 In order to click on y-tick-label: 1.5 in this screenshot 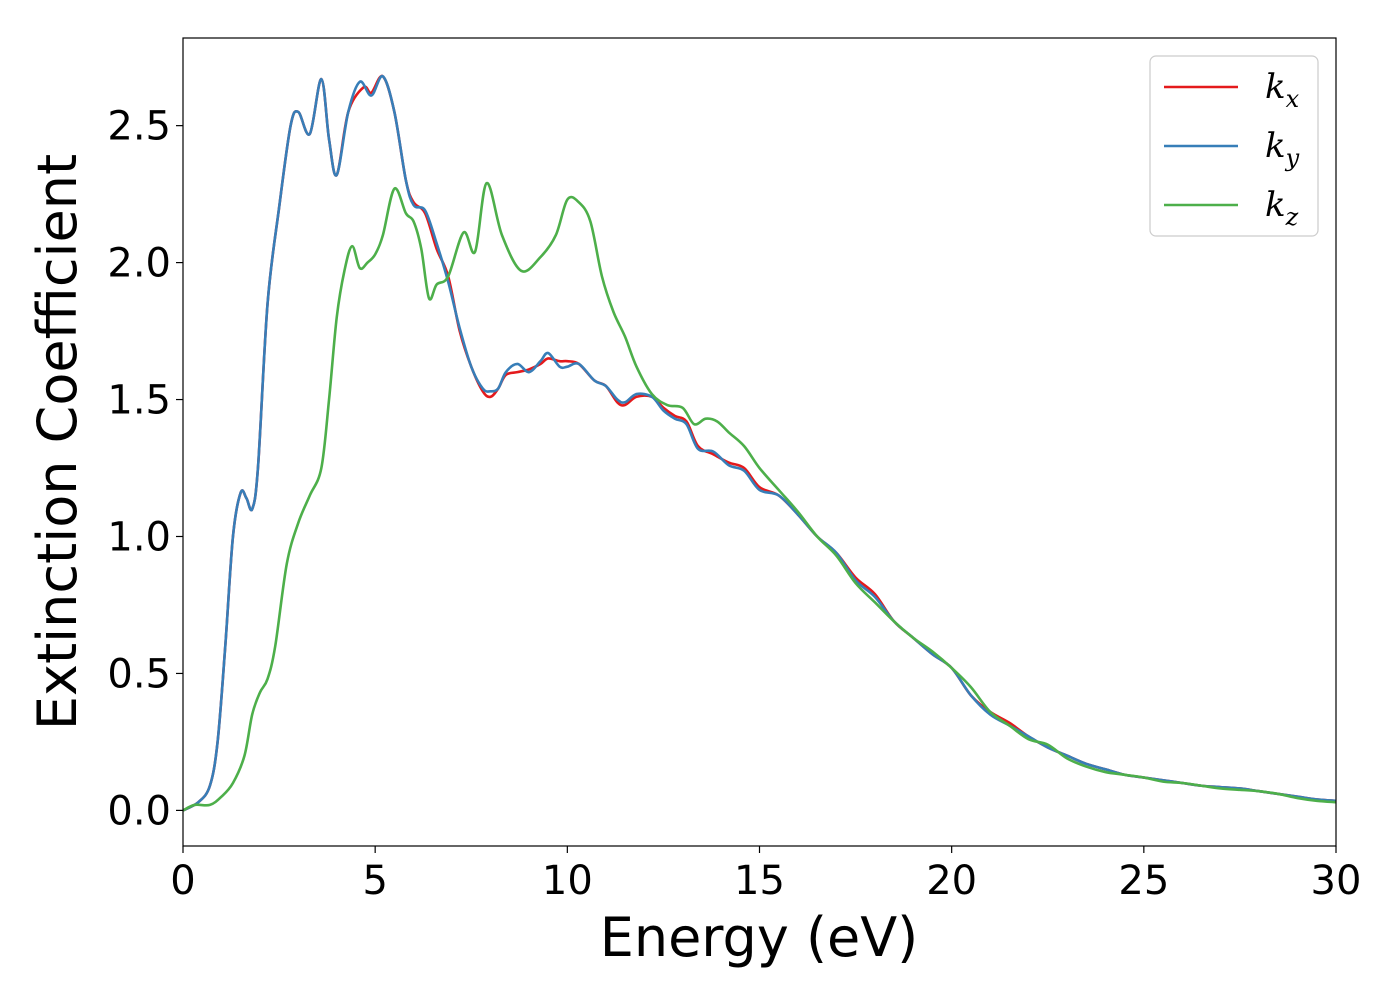, I will do `click(139, 401)`.